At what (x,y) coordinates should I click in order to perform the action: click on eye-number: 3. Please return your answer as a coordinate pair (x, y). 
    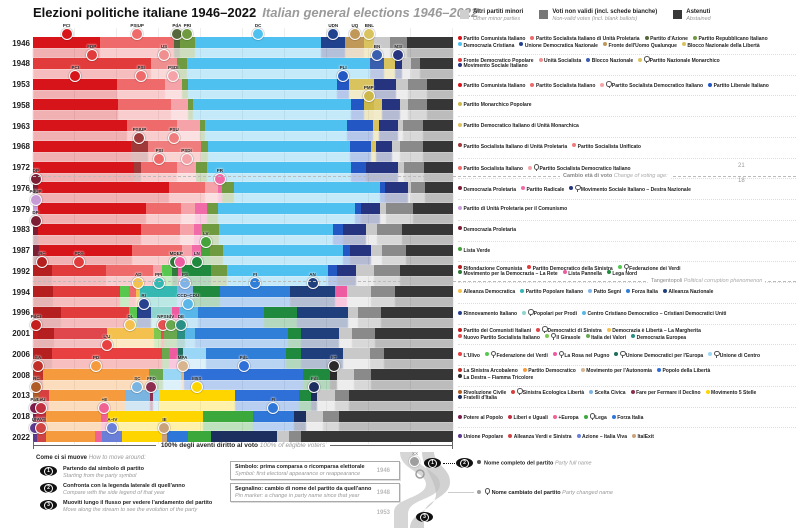
    Looking at the image, I should click on (48, 505).